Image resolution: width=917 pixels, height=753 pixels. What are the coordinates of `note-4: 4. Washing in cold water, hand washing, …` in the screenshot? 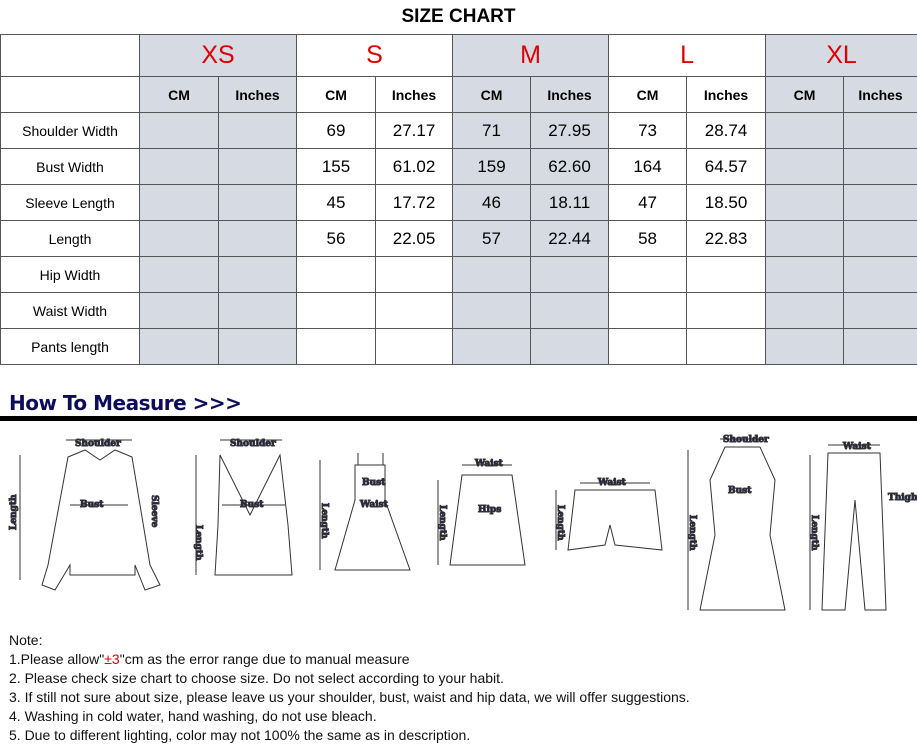 It's located at (193, 716).